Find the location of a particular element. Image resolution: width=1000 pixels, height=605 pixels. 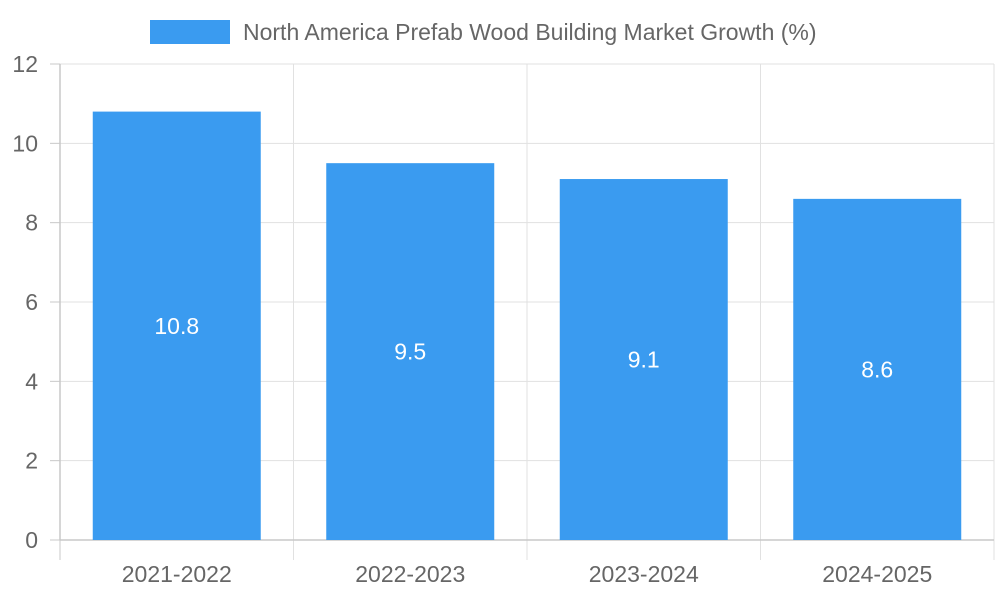

y-tick-label: 2 is located at coordinates (31, 461).